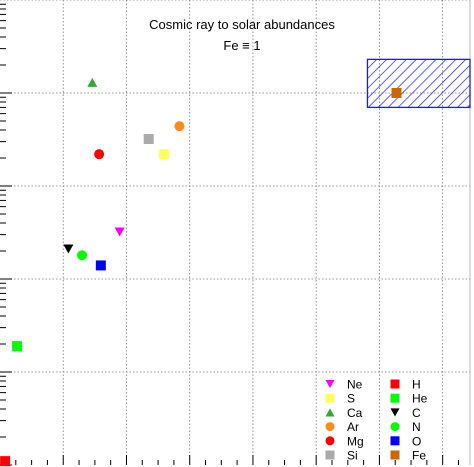 This screenshot has width=474, height=467. What do you see at coordinates (395, 455) in the screenshot?
I see `legend-marker-fe` at bounding box center [395, 455].